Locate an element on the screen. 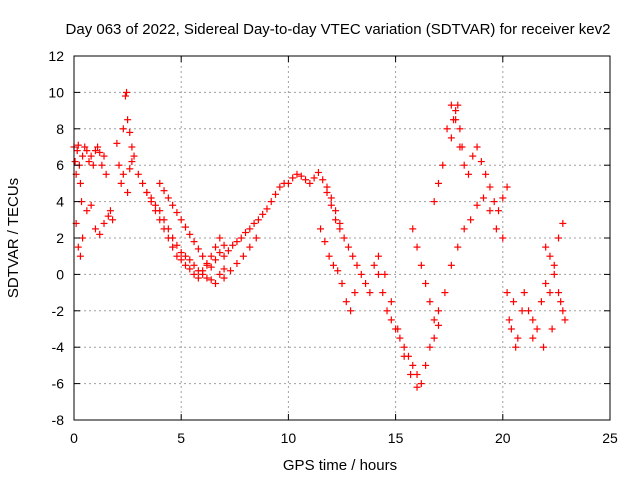 The image size is (640, 480). y-tick-label: -4 is located at coordinates (58, 347).